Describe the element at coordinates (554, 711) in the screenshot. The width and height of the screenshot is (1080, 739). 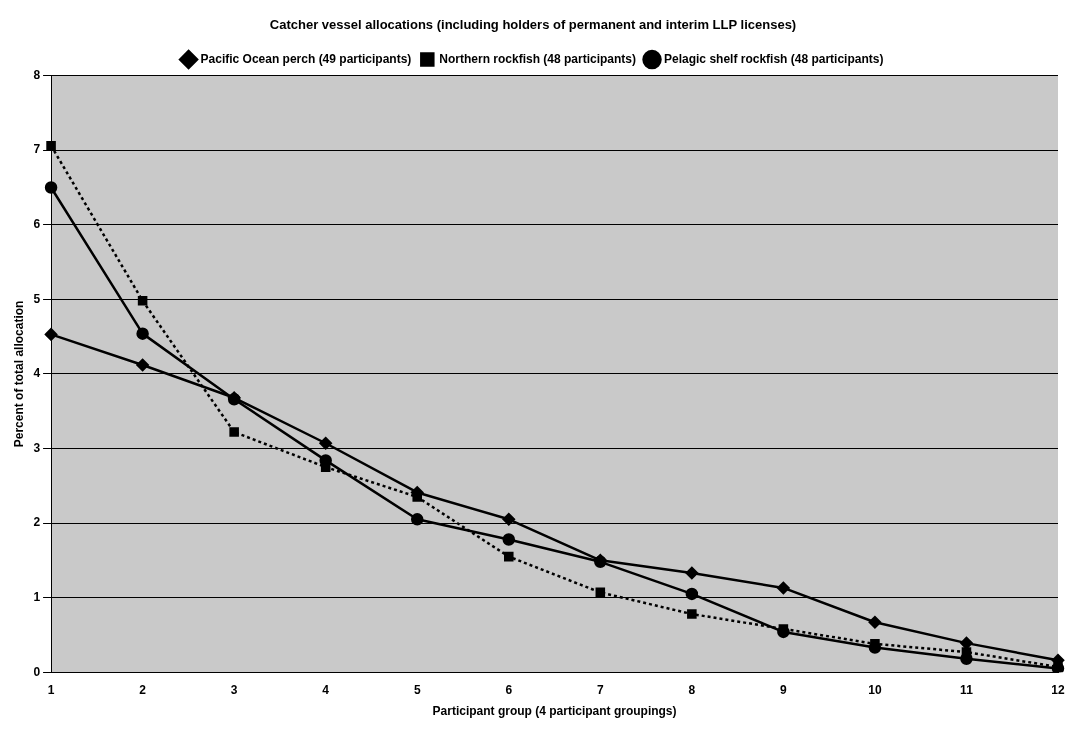
I see `x-axis-title: Participant group (4 participant groupings)` at that location.